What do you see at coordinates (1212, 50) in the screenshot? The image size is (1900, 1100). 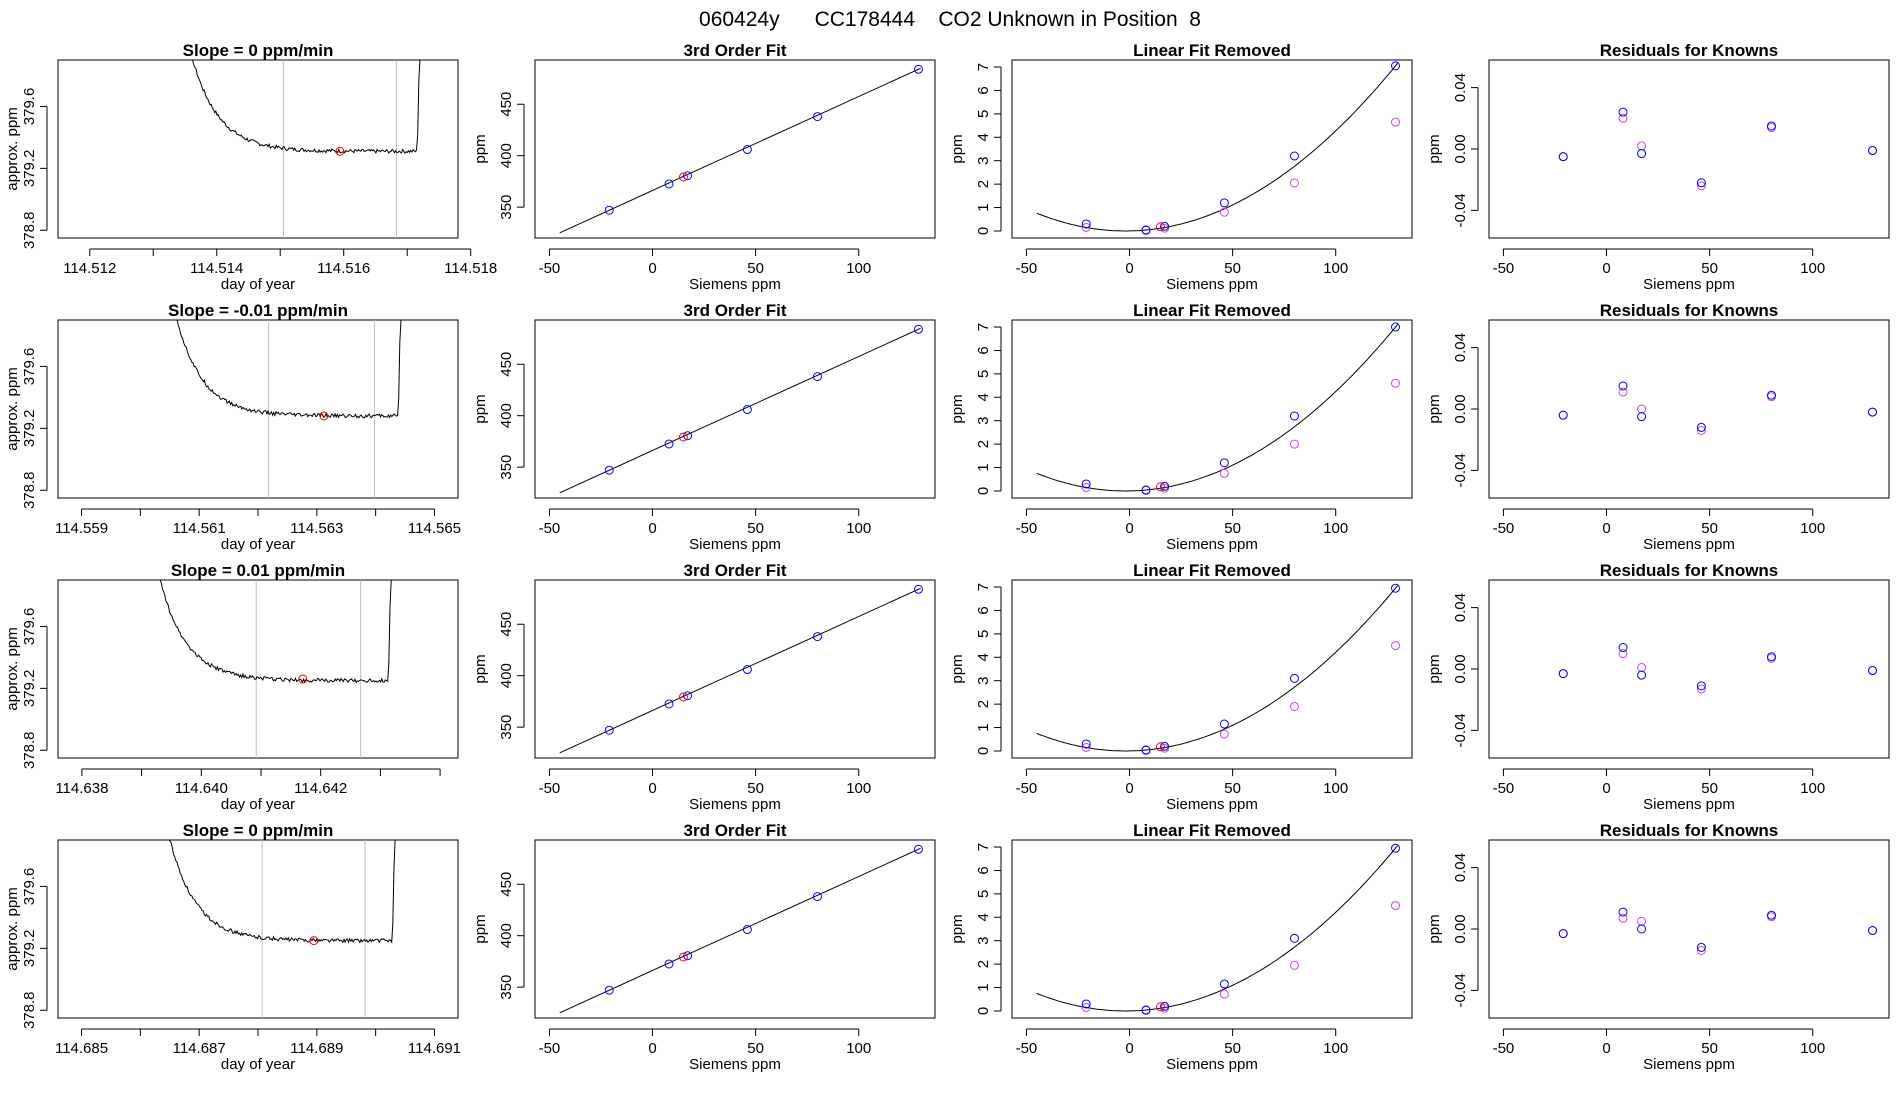 I see `panel-title: Linear Fit Removed` at bounding box center [1212, 50].